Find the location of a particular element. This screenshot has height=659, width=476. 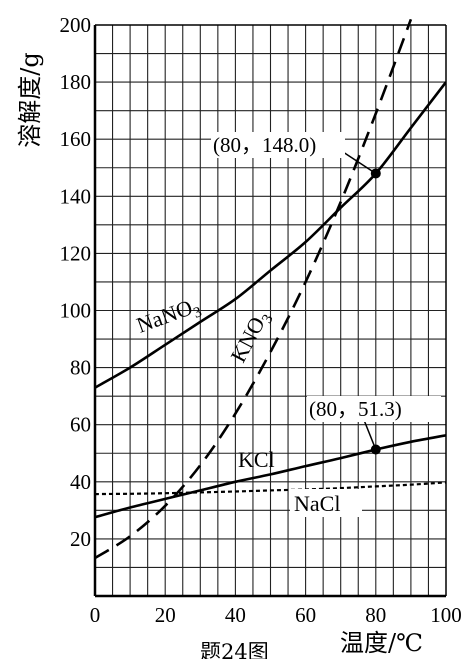

x-tick-label: 80 is located at coordinates (375, 615).